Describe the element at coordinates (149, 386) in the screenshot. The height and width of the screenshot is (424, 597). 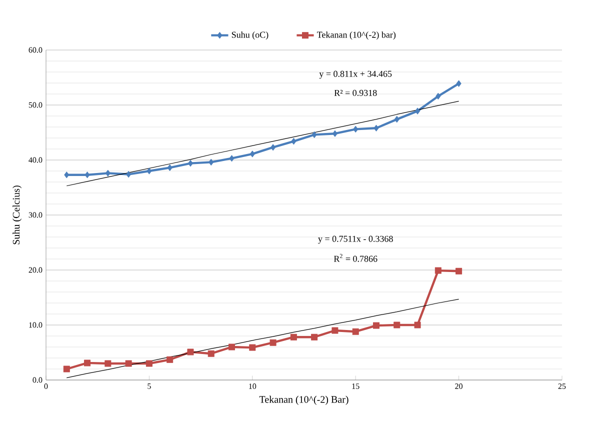
I see `x-tick-label: 5` at that location.